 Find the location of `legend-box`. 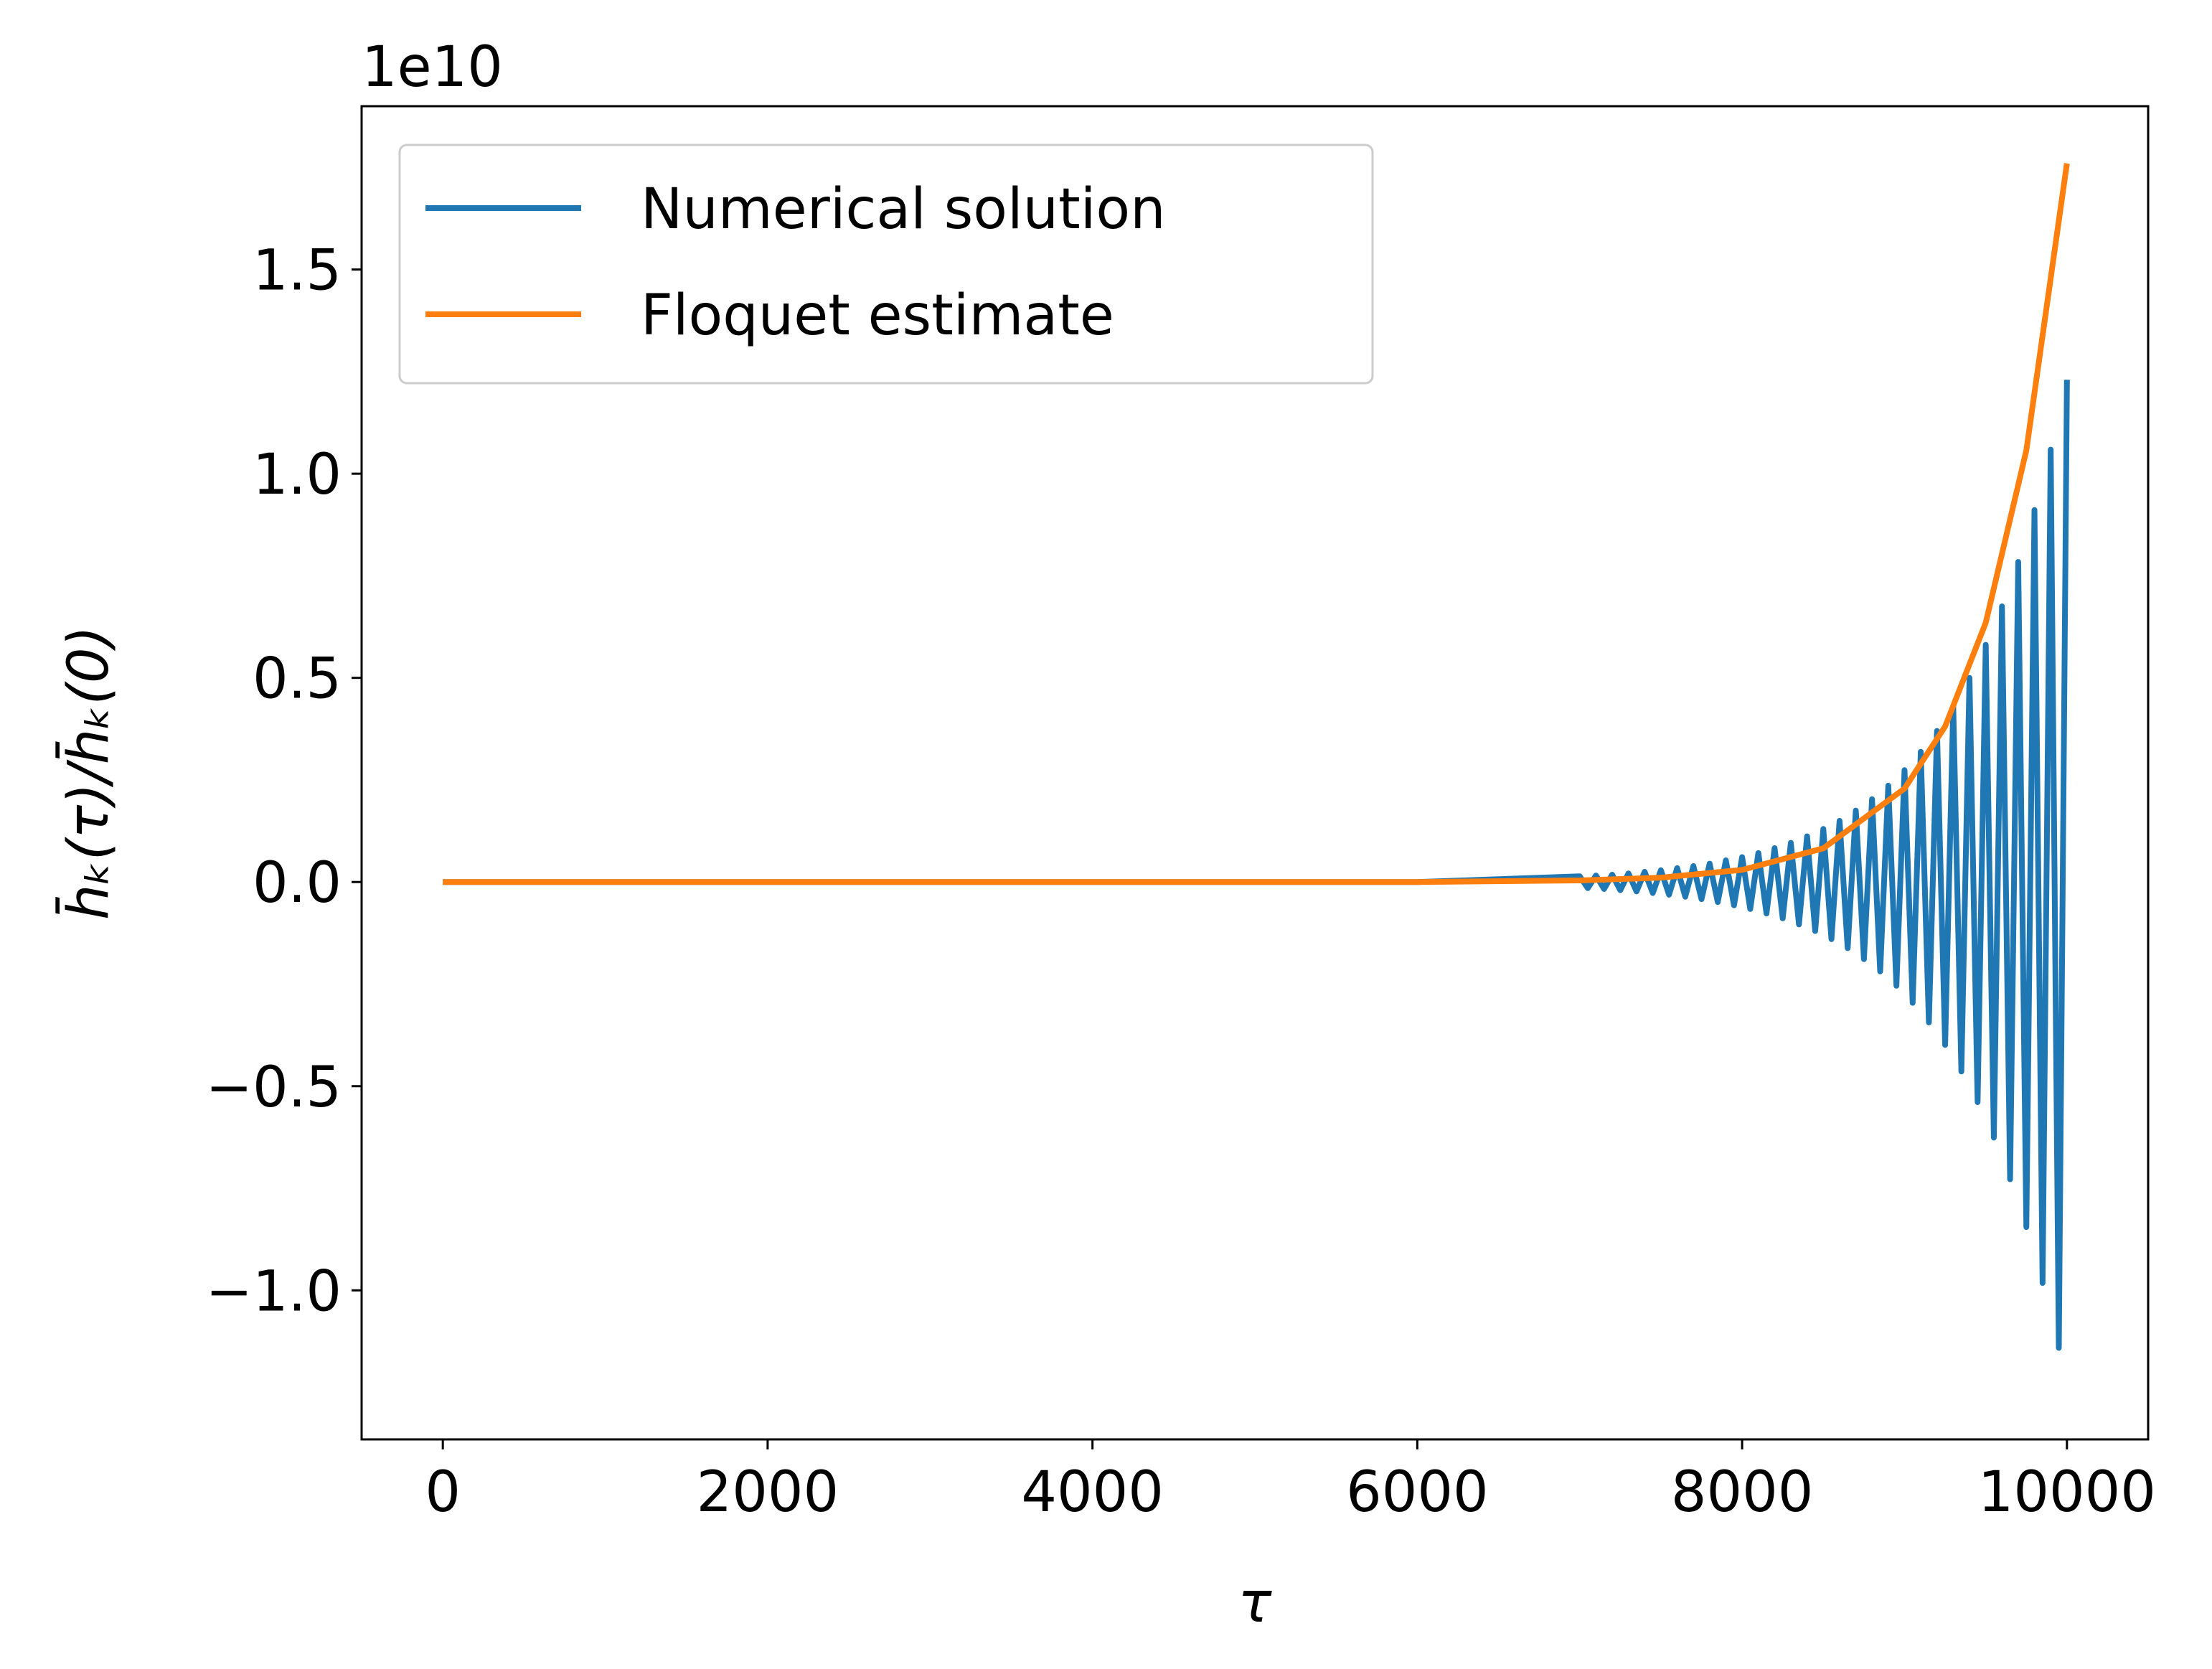

legend-box is located at coordinates (886, 264).